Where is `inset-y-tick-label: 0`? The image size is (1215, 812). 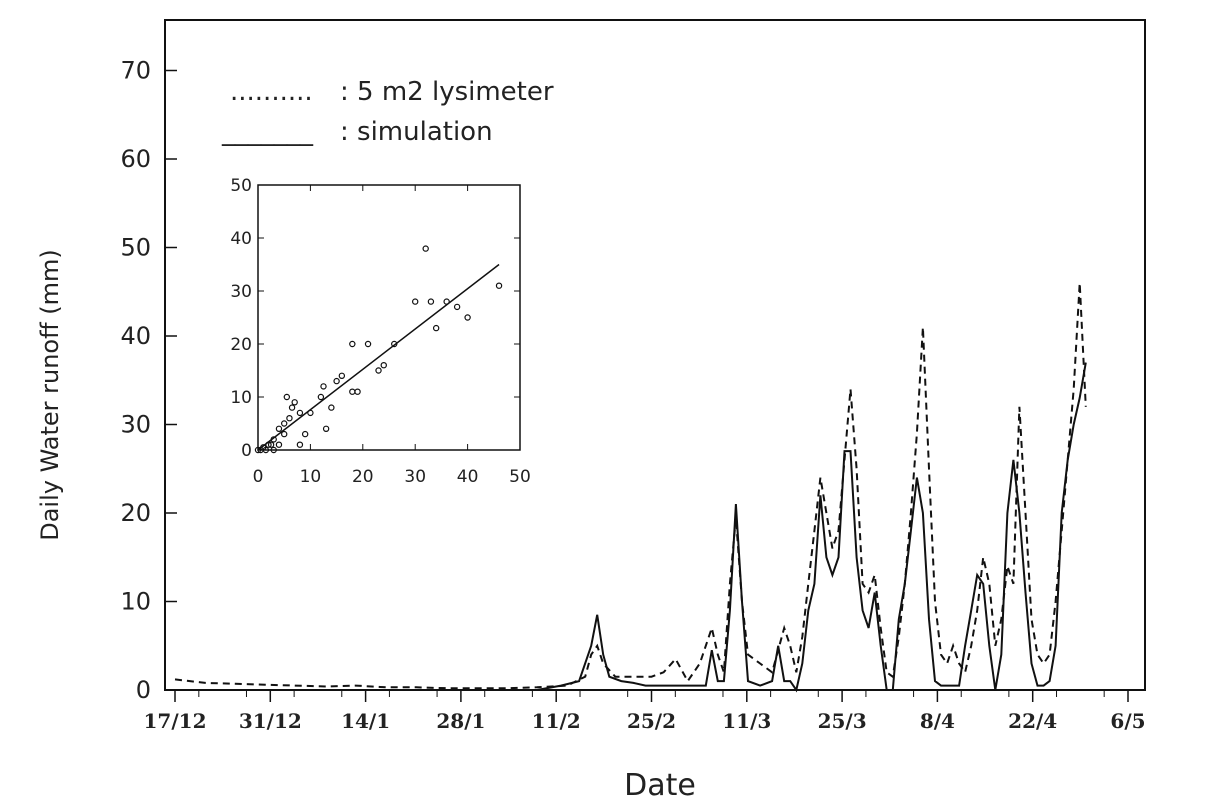 inset-y-tick-label: 0 is located at coordinates (246, 451).